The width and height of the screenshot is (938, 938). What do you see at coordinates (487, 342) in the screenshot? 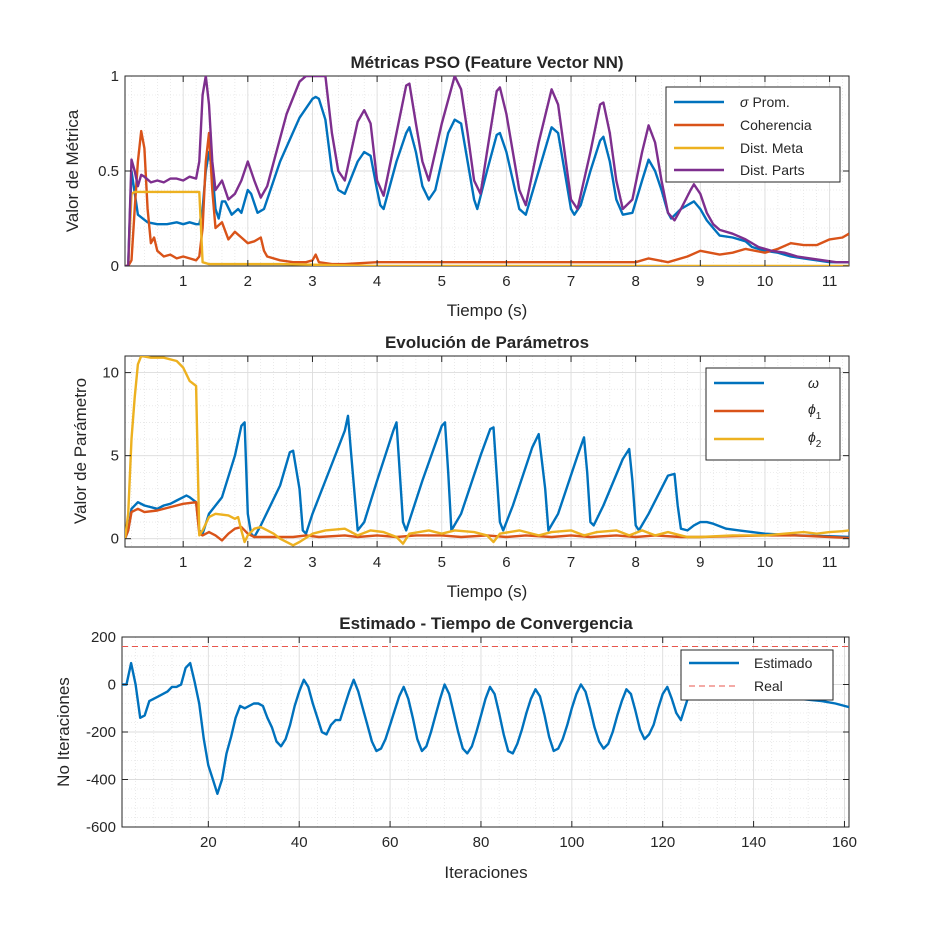
I see `plot-2-title: Evolución de Parámetros` at bounding box center [487, 342].